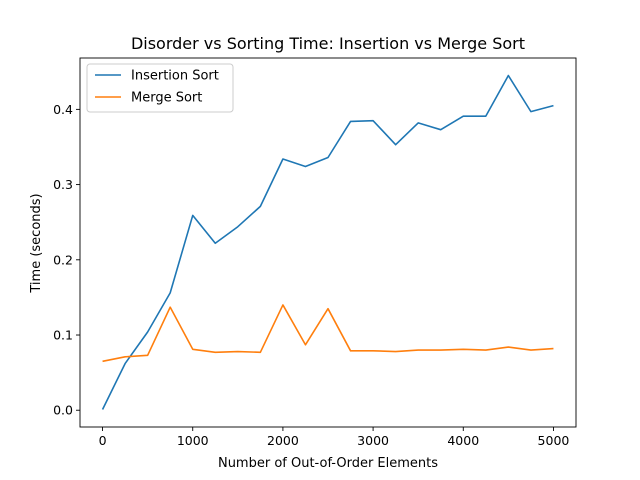 Image resolution: width=640 pixels, height=480 pixels. I want to click on y-tick-label: 0.2, so click(63, 259).